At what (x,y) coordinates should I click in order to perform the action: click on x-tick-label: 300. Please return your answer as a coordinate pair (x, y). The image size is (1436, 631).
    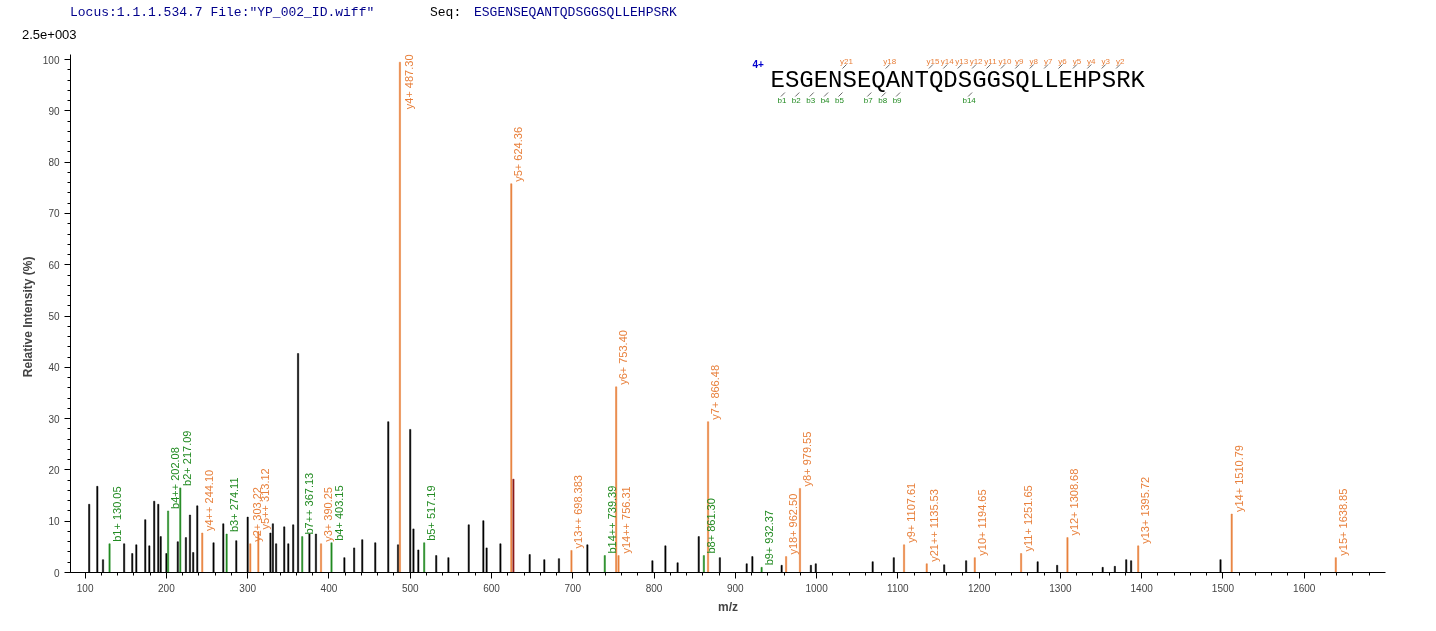
    Looking at the image, I should click on (248, 588).